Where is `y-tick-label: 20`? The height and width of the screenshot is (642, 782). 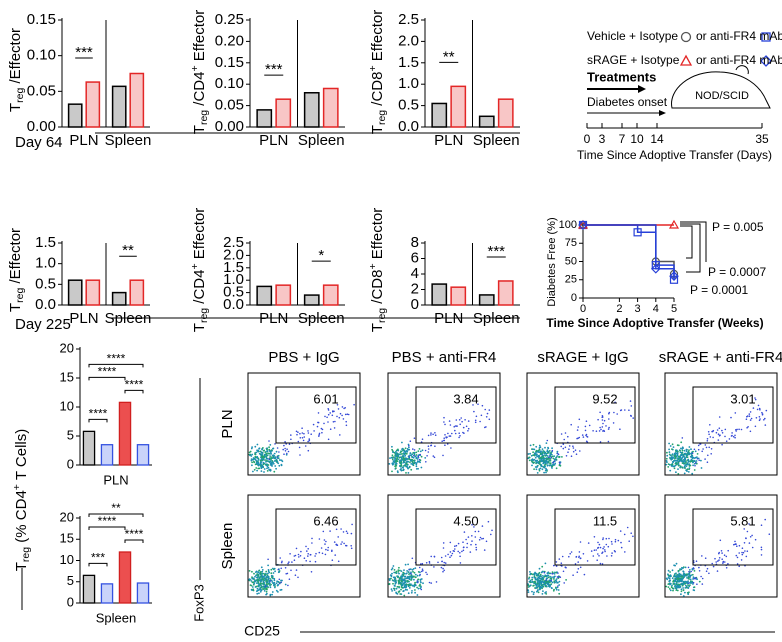
y-tick-label: 20 is located at coordinates (67, 516).